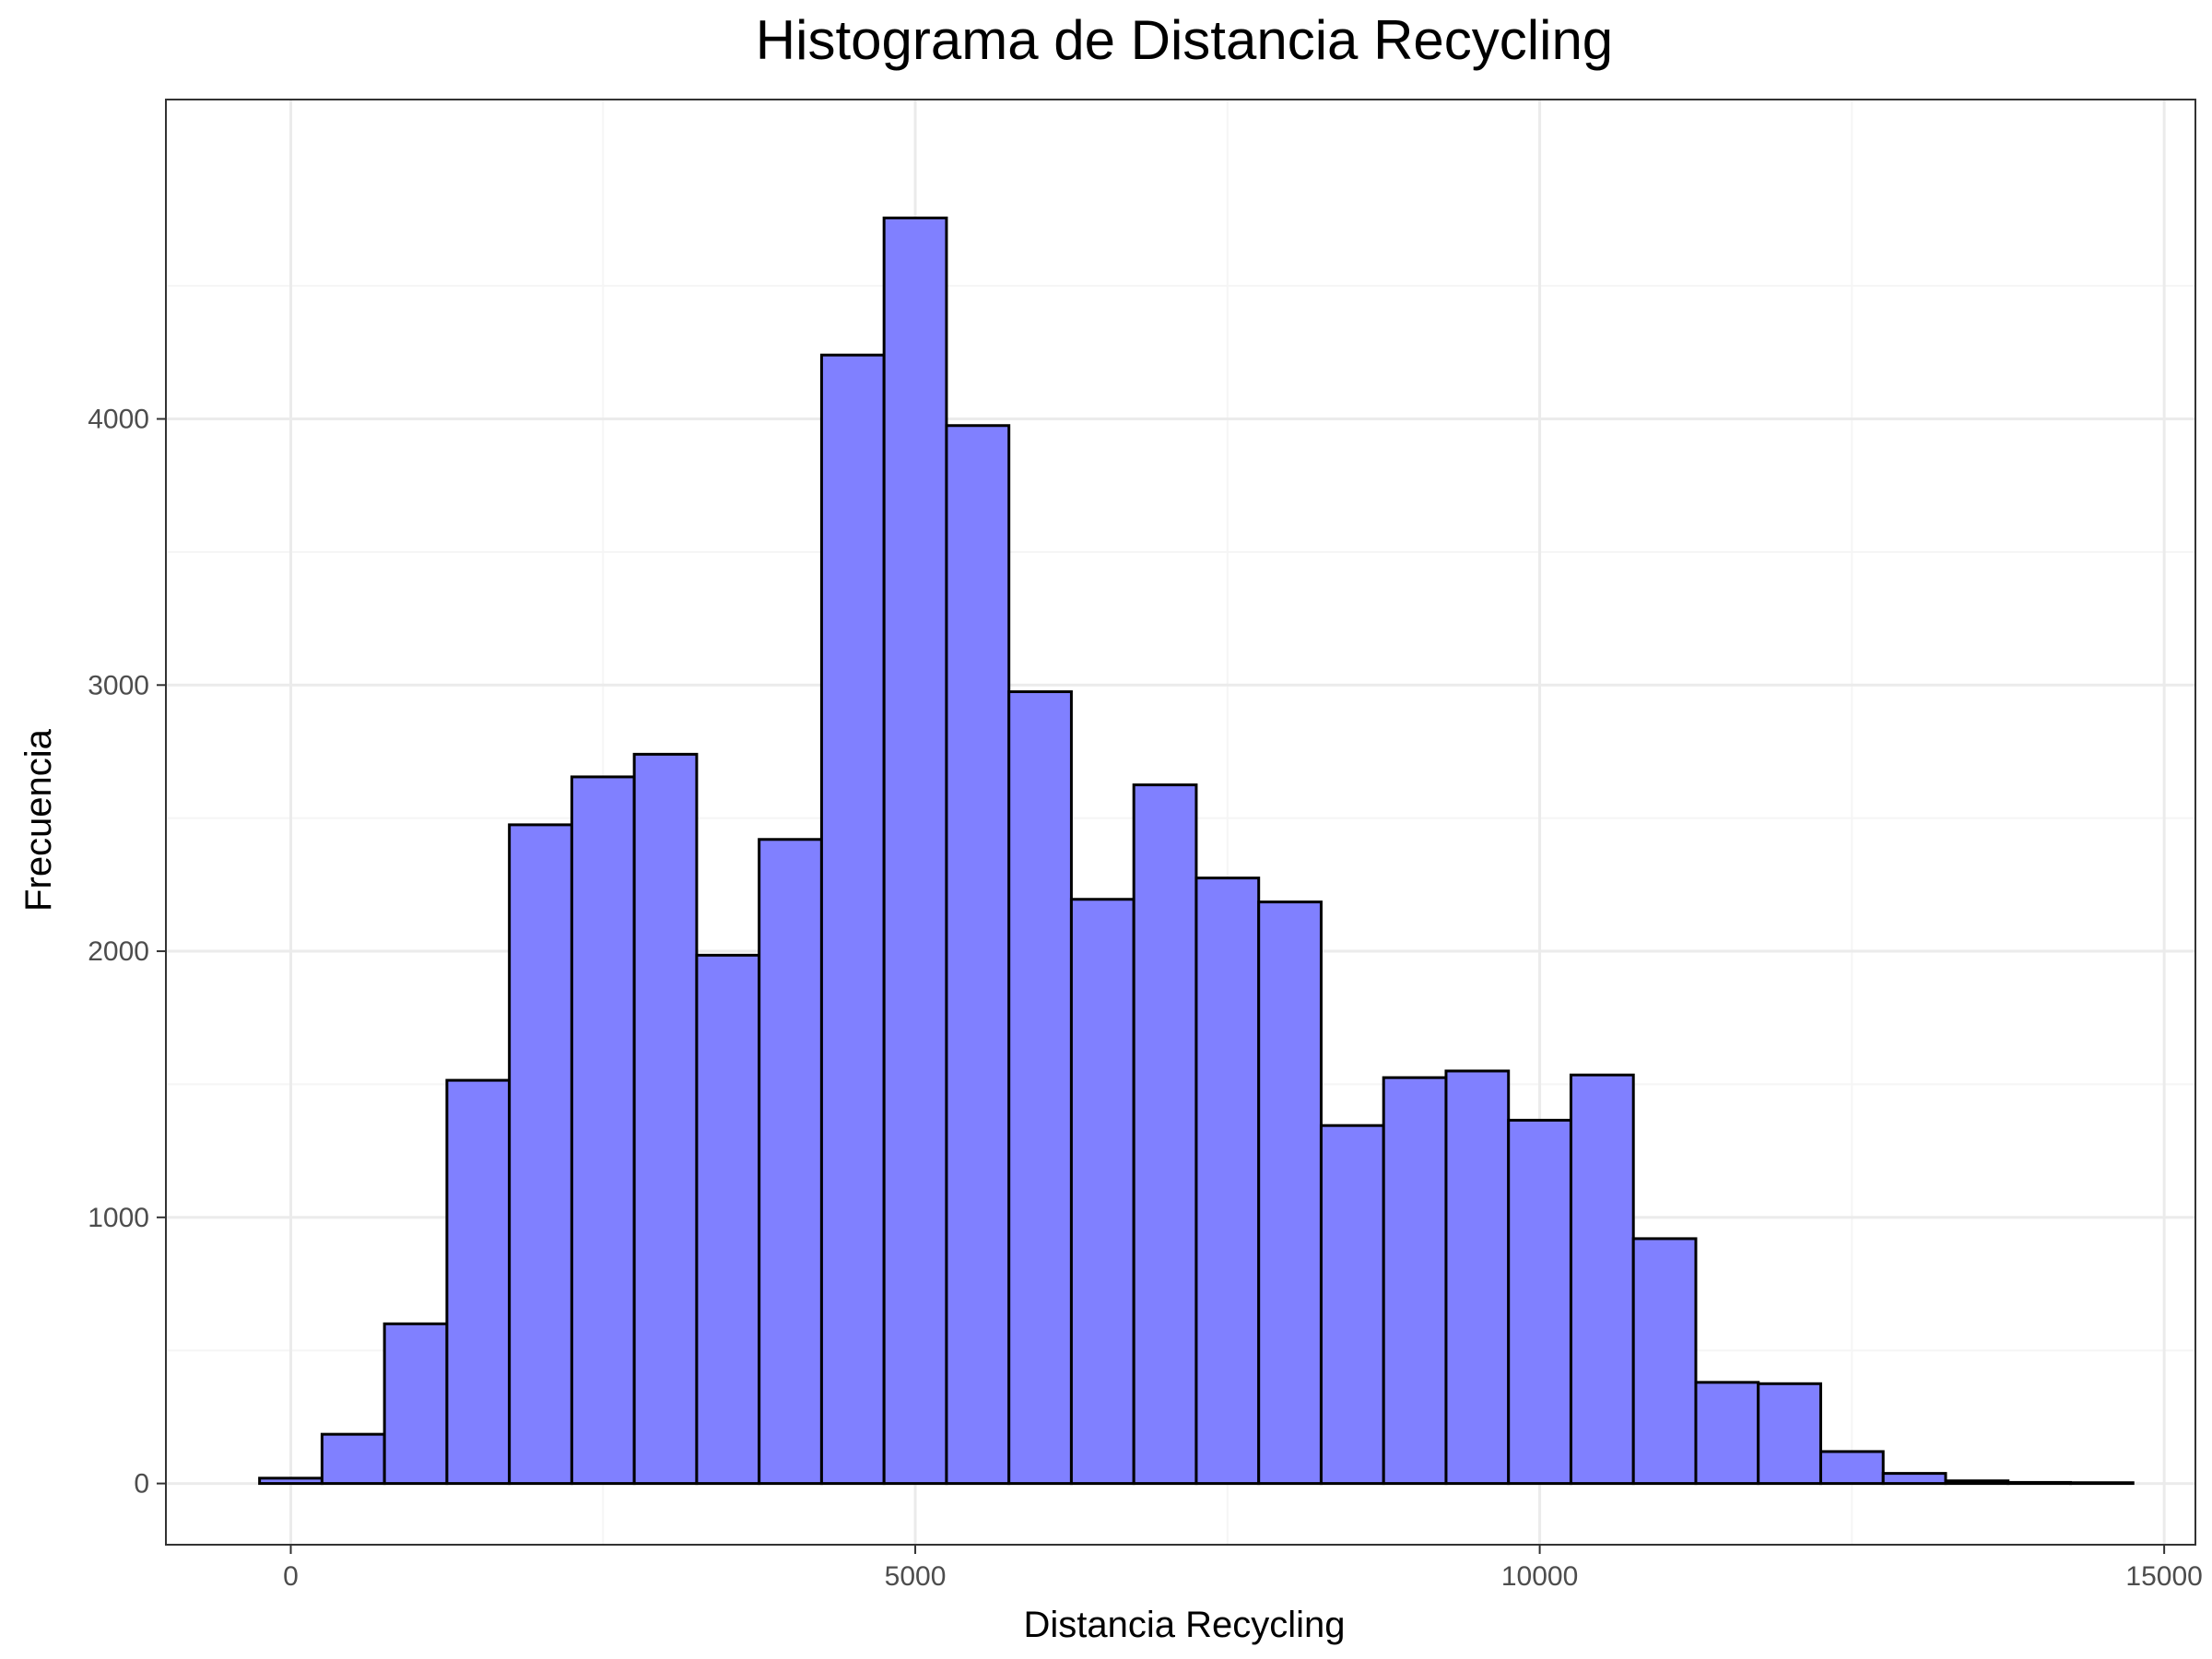 This screenshot has width=2212, height=1659. What do you see at coordinates (118, 685) in the screenshot?
I see `y-tick-label: 3000` at bounding box center [118, 685].